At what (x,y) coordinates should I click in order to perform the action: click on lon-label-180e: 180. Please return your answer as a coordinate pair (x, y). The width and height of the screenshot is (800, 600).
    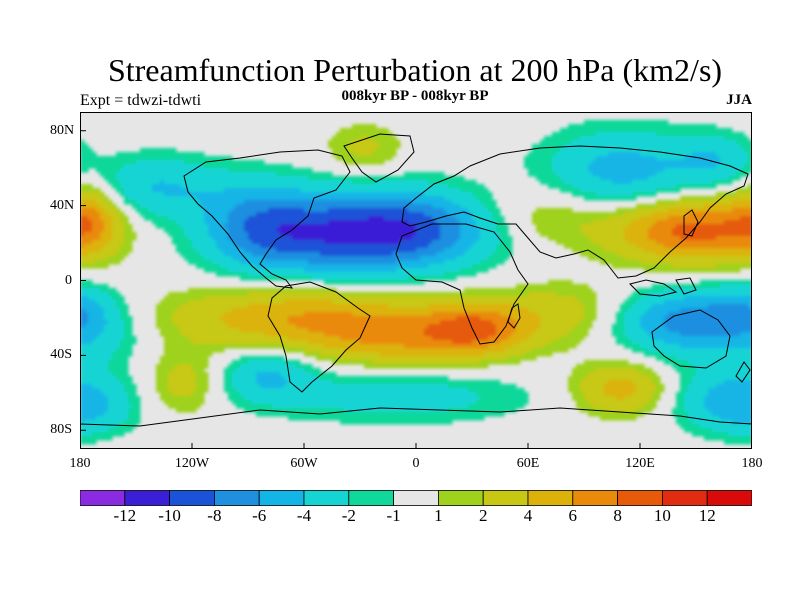
    Looking at the image, I should click on (752, 463).